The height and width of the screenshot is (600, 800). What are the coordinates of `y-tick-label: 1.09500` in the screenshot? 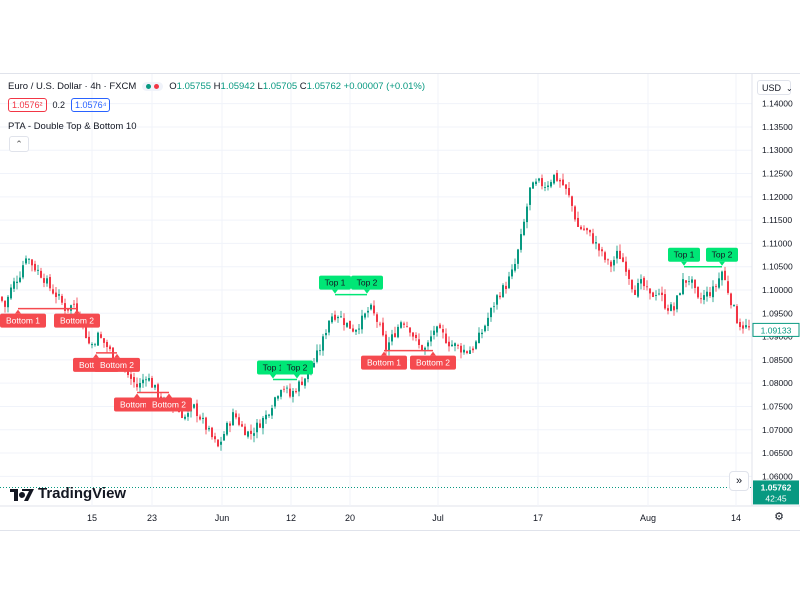 It's located at (777, 313).